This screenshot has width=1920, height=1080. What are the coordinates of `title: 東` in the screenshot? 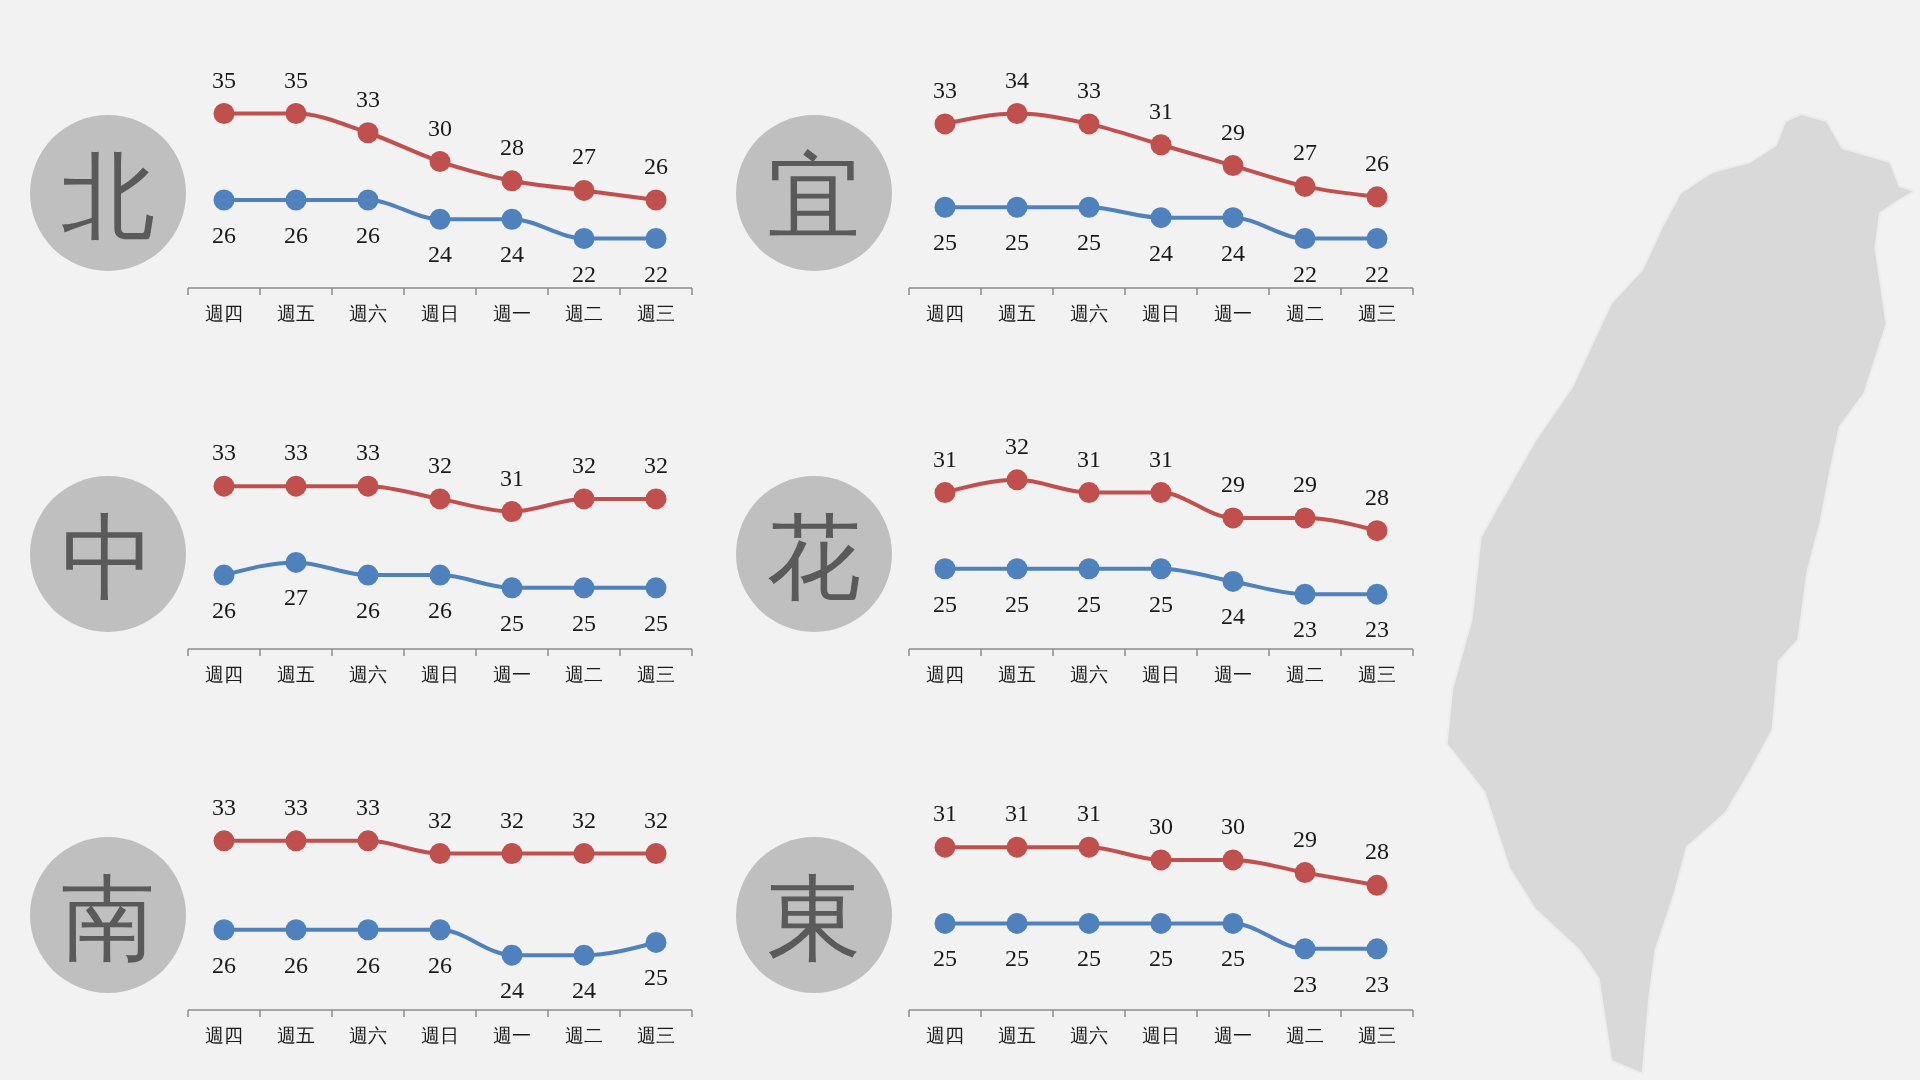 It's located at (814, 918).